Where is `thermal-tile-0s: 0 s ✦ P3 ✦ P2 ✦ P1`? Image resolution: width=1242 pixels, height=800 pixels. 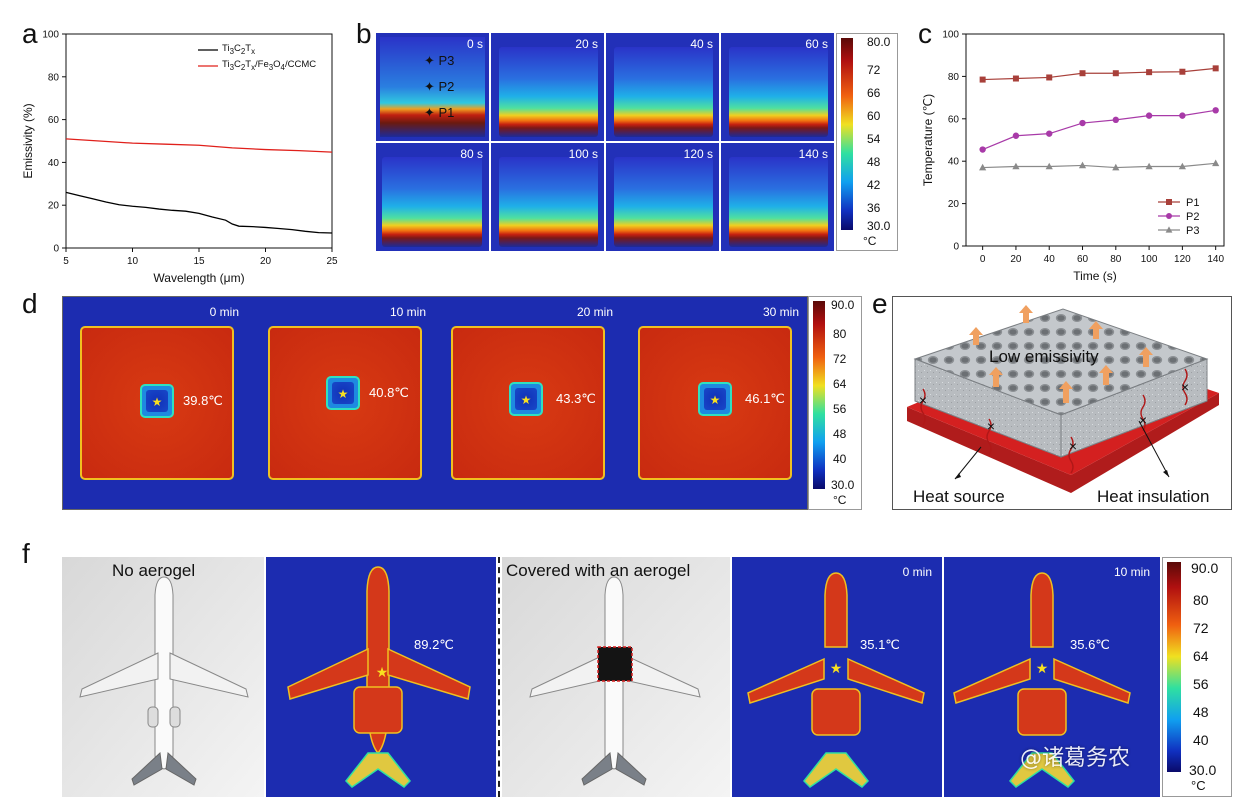 thermal-tile-0s: 0 s ✦ P3 ✦ P2 ✦ P1 is located at coordinates (432, 87).